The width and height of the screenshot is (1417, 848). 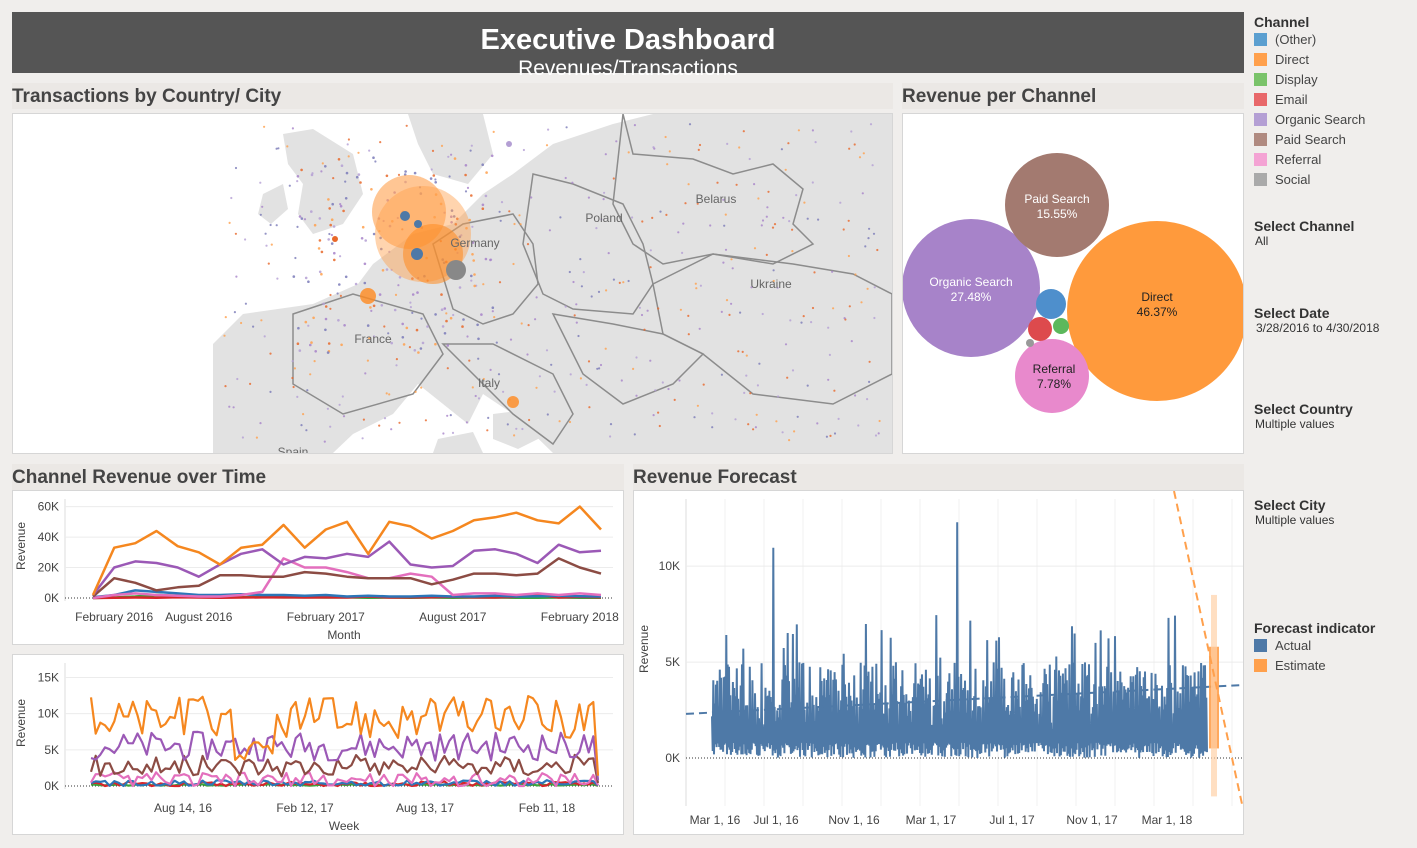 I want to click on bubble-direct, so click(x=1157, y=311).